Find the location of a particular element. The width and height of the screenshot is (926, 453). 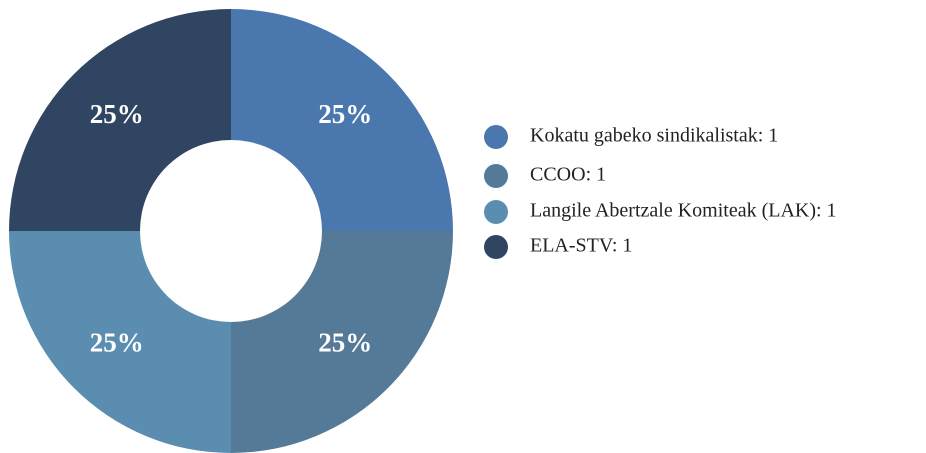

legend-label: Langile Abertzale Komiteak (LAK): 1 is located at coordinates (683, 211).